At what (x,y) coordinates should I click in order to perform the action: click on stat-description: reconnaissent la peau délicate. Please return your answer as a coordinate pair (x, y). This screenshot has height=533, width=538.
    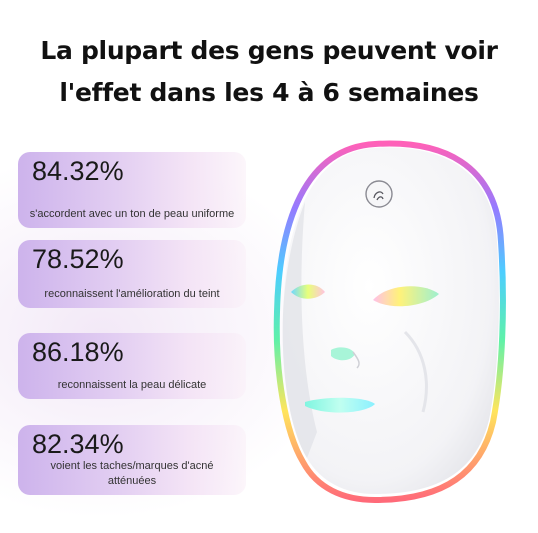
    Looking at the image, I should click on (132, 385).